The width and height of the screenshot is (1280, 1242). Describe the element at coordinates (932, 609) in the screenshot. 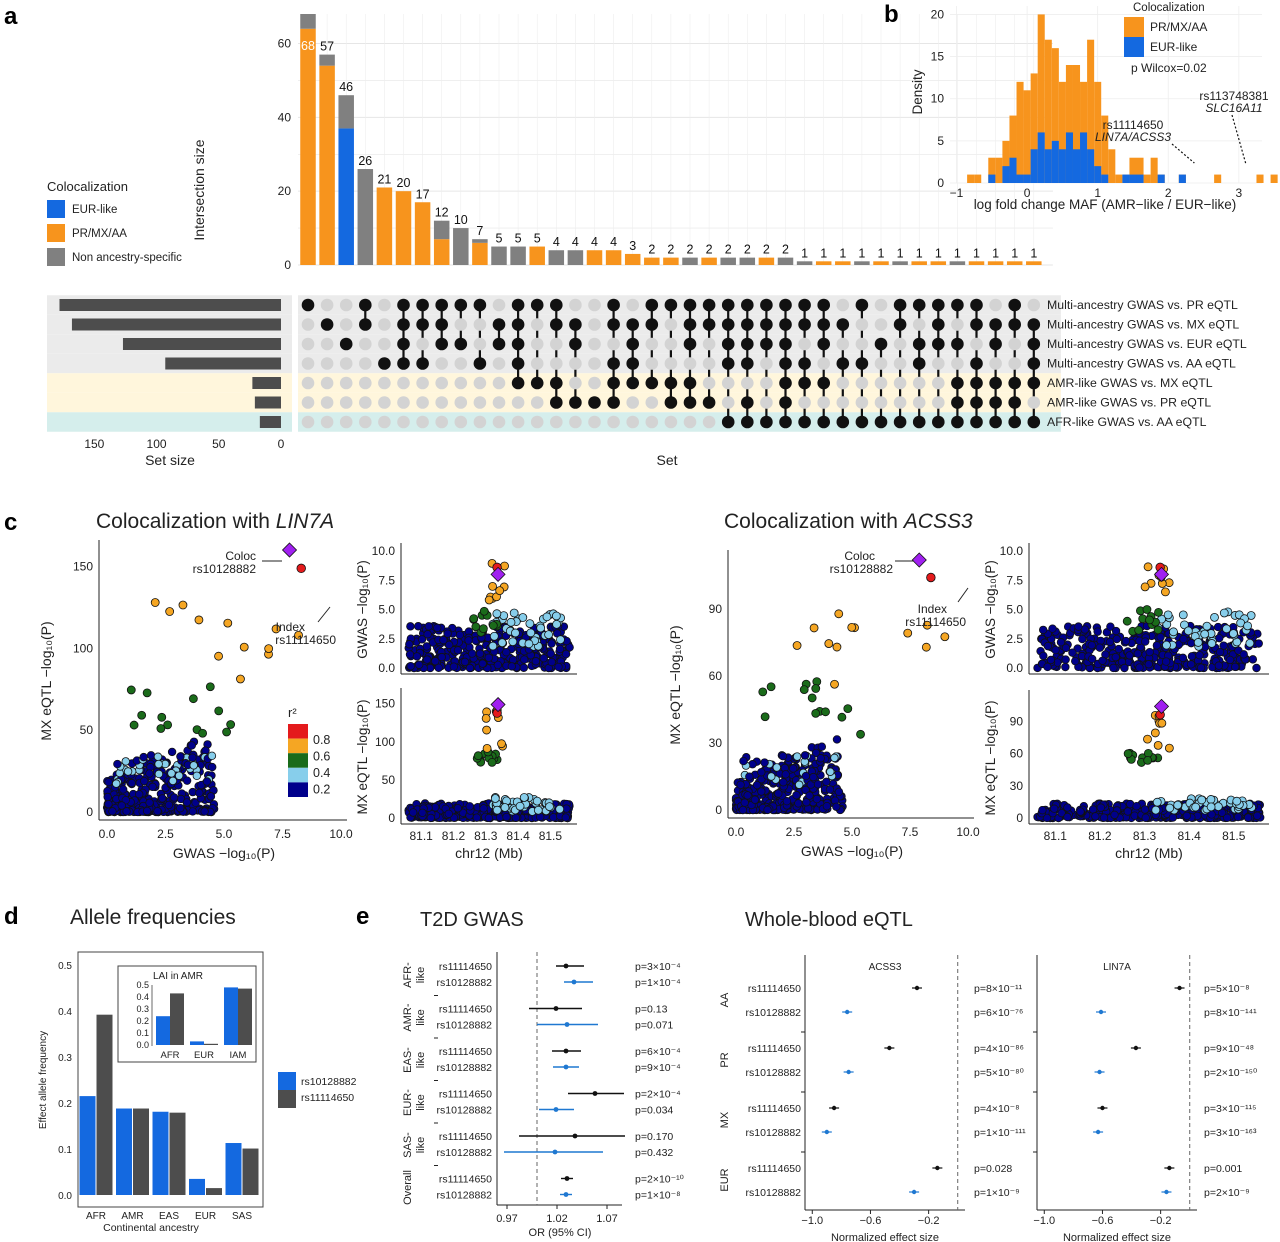

I see `index-label: Index` at that location.